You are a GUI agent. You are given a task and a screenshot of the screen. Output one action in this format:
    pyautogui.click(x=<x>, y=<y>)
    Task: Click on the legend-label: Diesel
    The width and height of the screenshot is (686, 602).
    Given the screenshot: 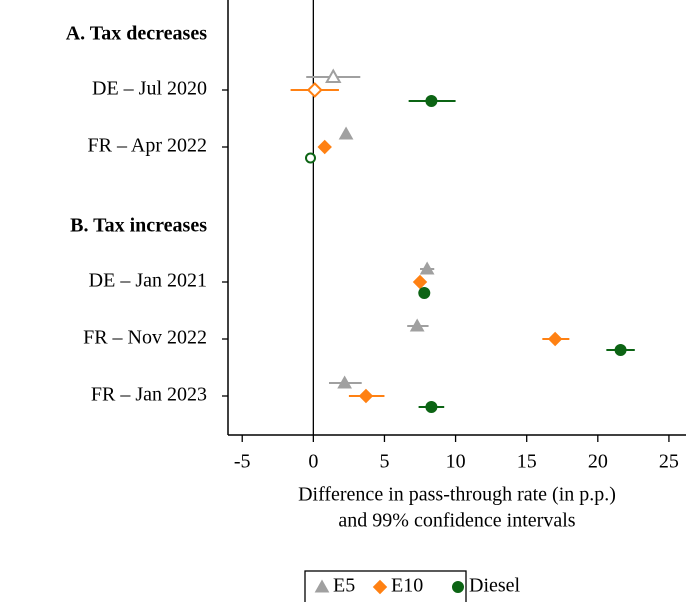 What is the action you would take?
    pyautogui.click(x=495, y=586)
    